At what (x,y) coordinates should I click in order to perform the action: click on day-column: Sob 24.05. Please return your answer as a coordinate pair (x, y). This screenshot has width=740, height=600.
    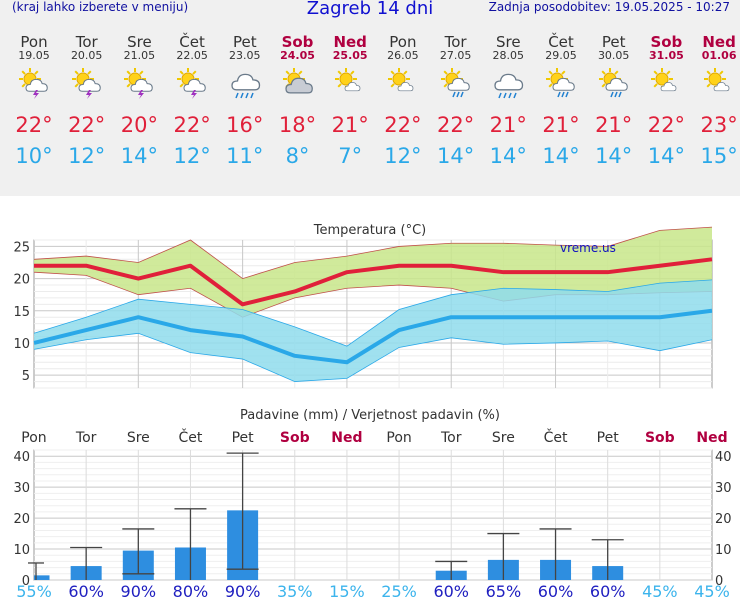
    Looking at the image, I should click on (298, 68).